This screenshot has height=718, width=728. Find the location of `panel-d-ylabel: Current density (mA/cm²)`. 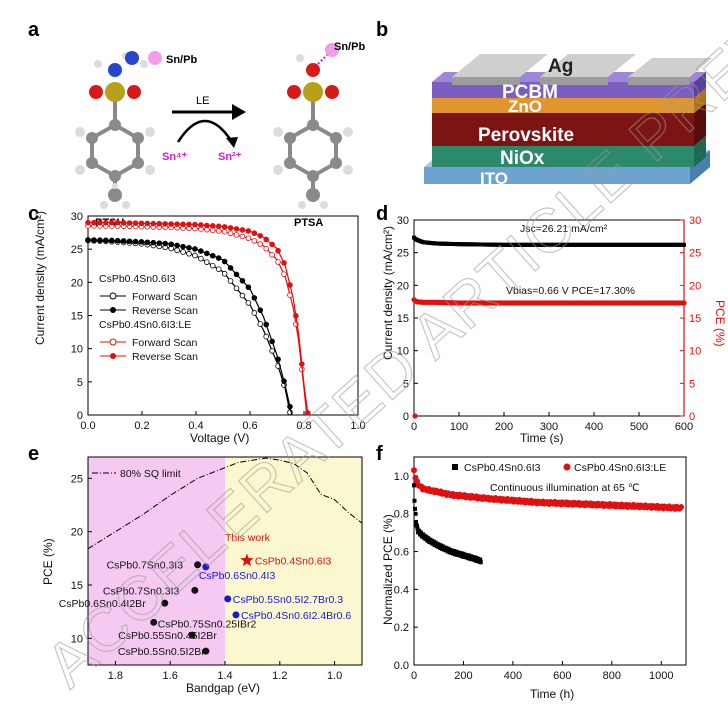

panel-d-ylabel: Current density (mA/cm²) is located at coordinates (388, 293).